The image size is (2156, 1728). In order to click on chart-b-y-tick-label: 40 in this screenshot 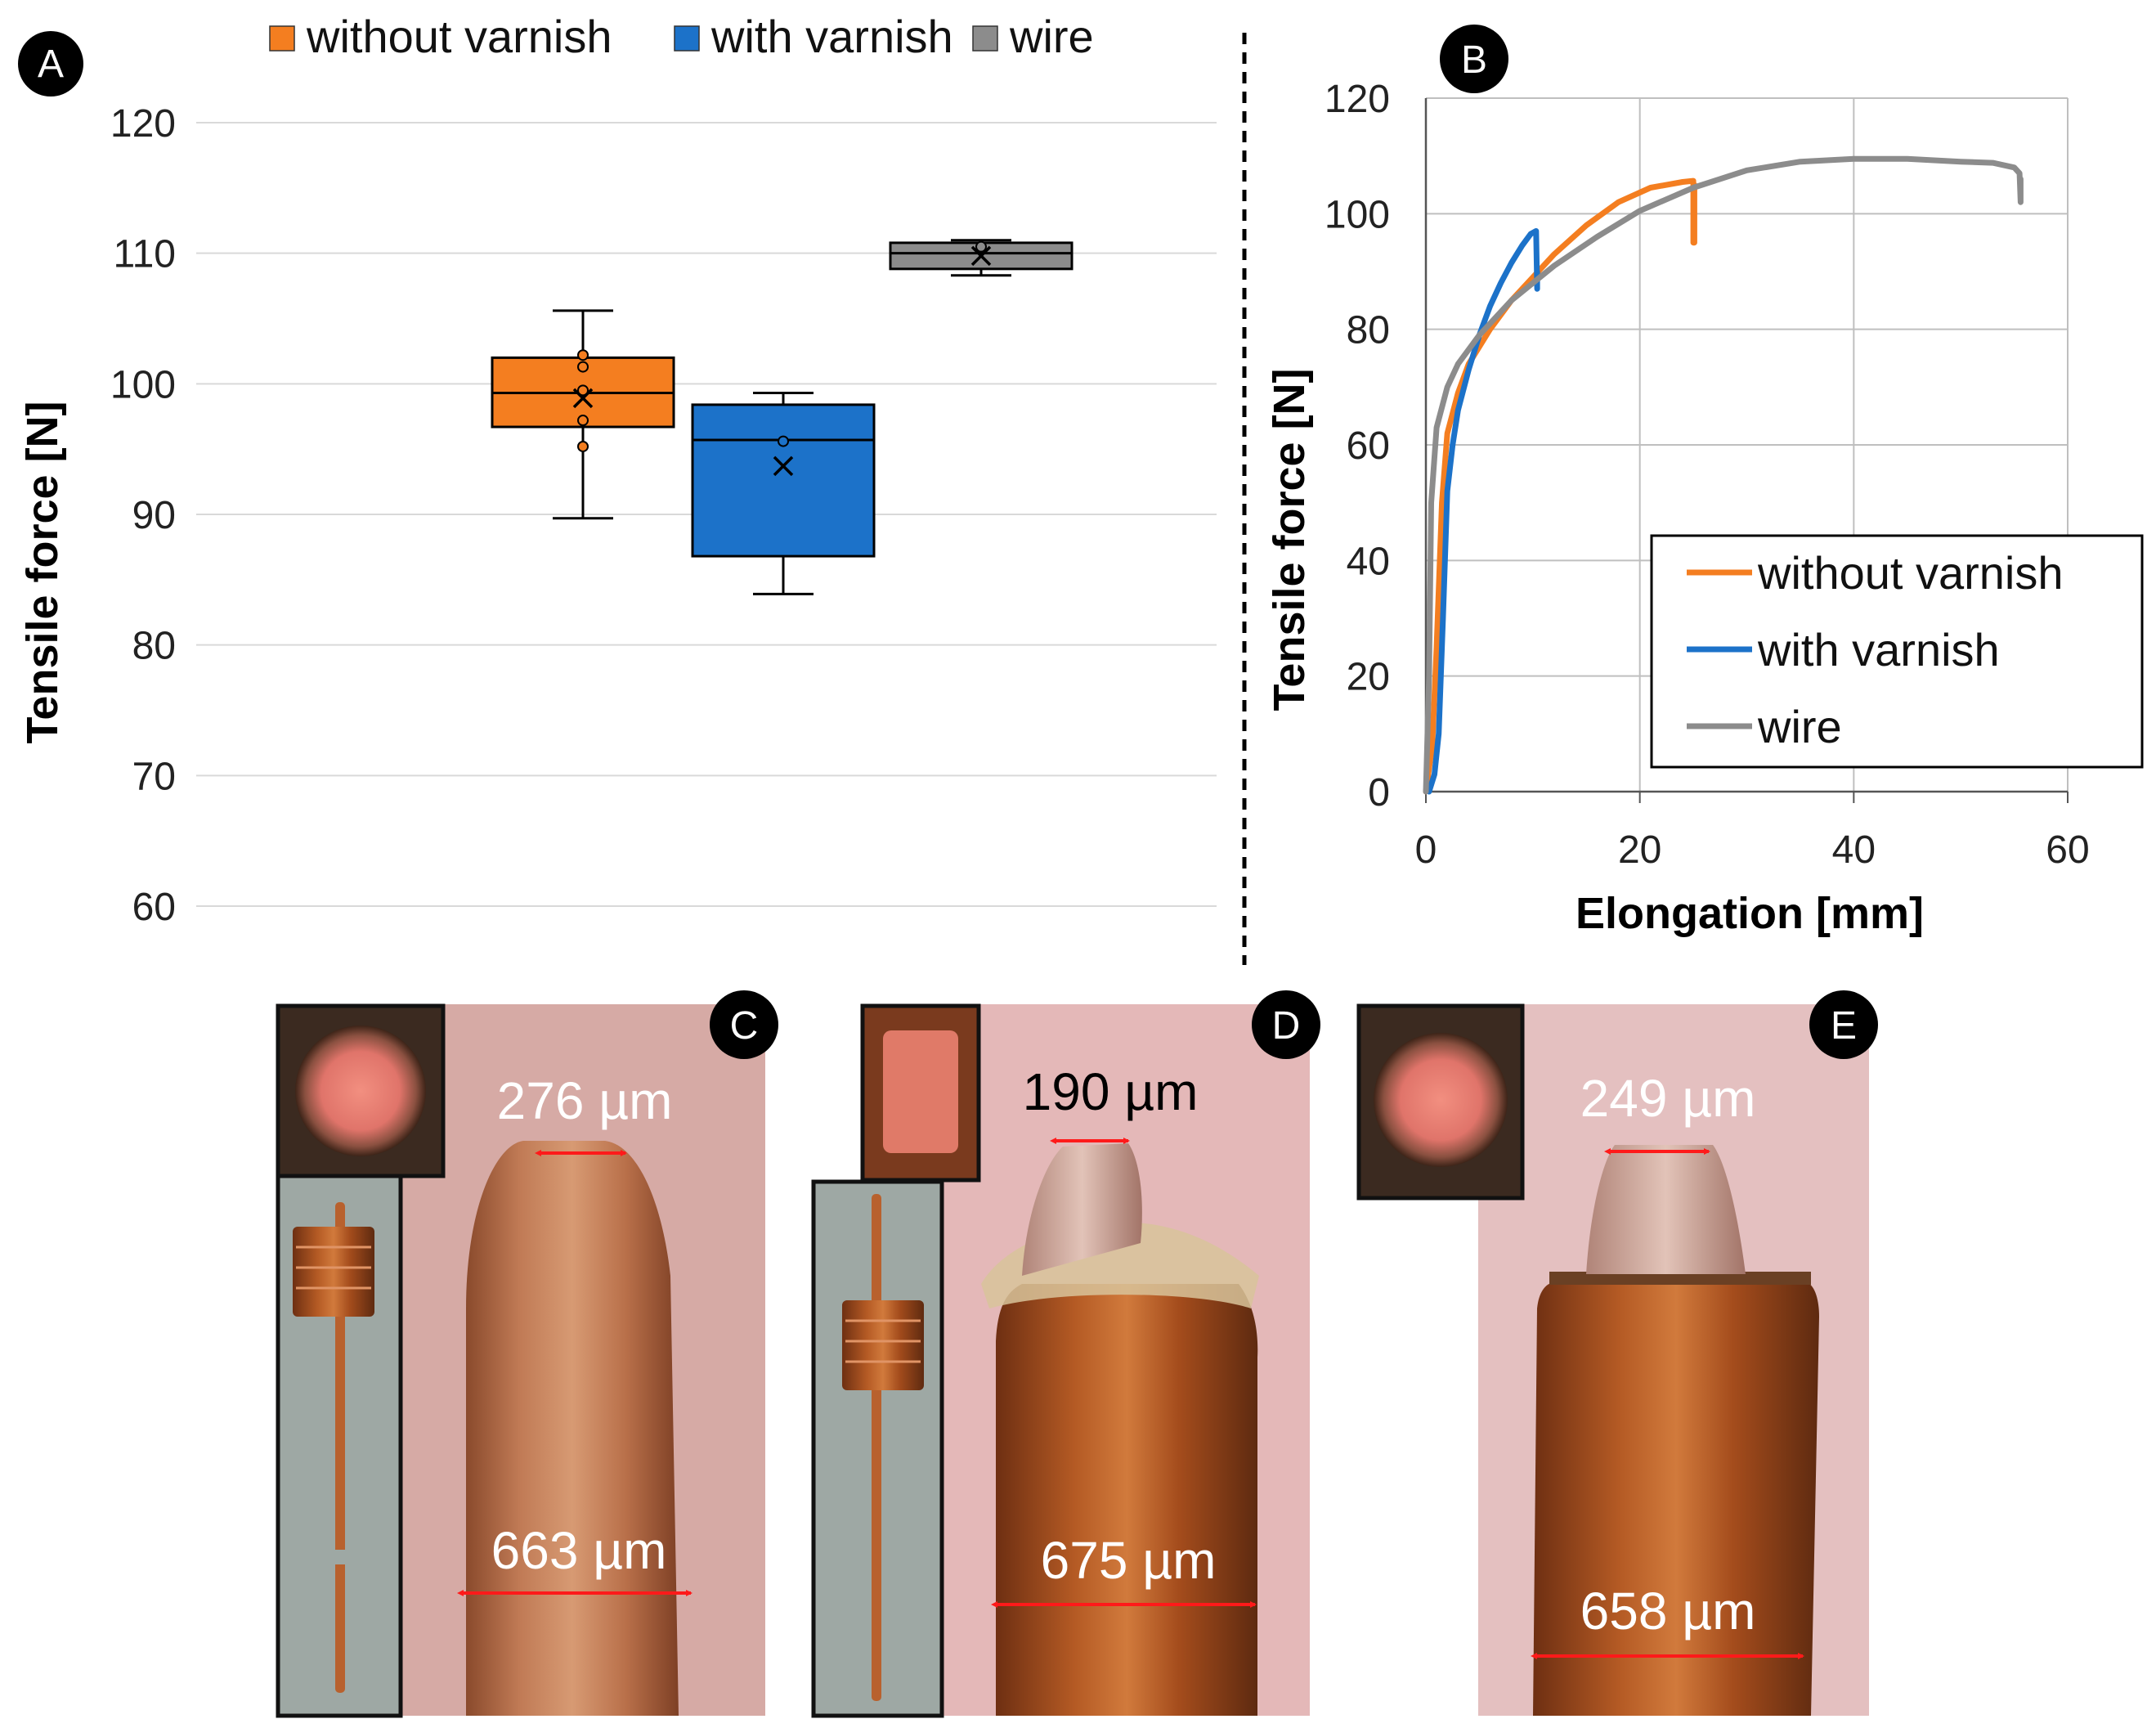, I will do `click(1368, 561)`.